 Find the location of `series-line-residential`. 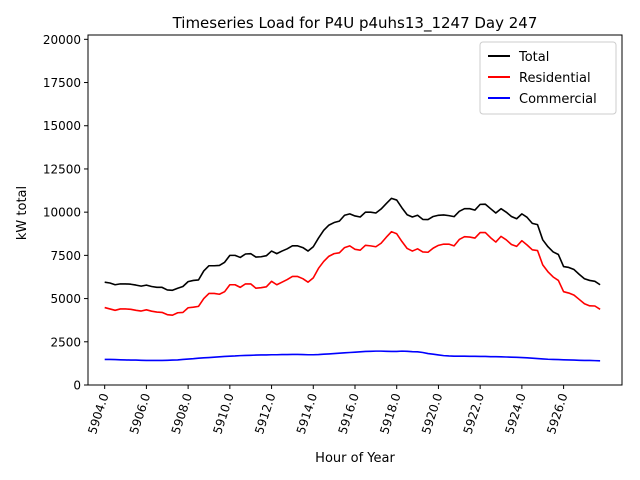

series-line-residential is located at coordinates (352, 273).